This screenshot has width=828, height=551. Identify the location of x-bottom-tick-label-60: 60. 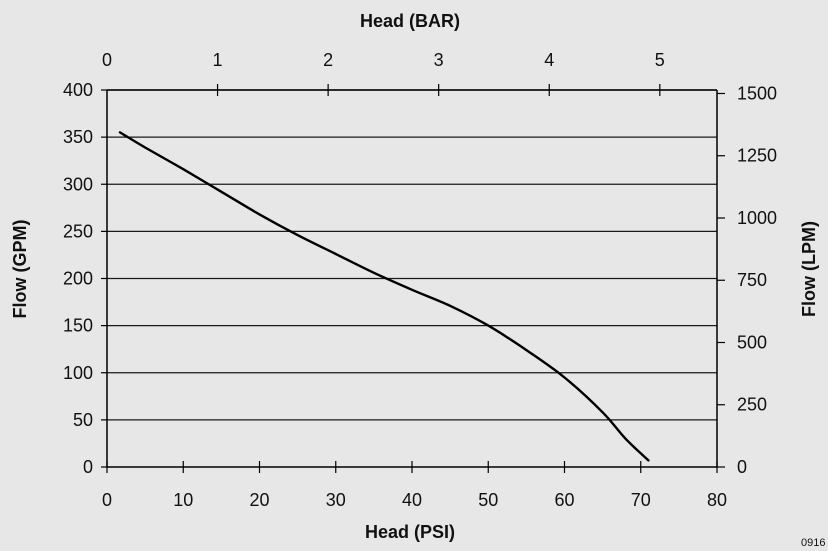
(564, 500).